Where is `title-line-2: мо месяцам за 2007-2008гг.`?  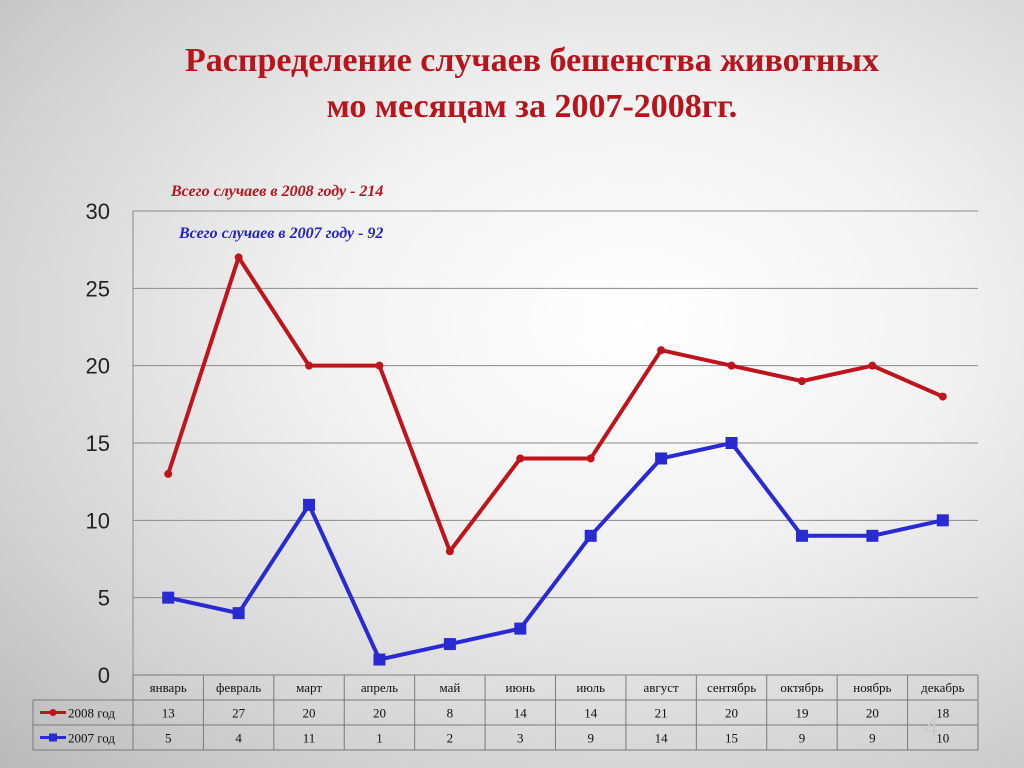
title-line-2: мо месяцам за 2007-2008гг. is located at coordinates (532, 106).